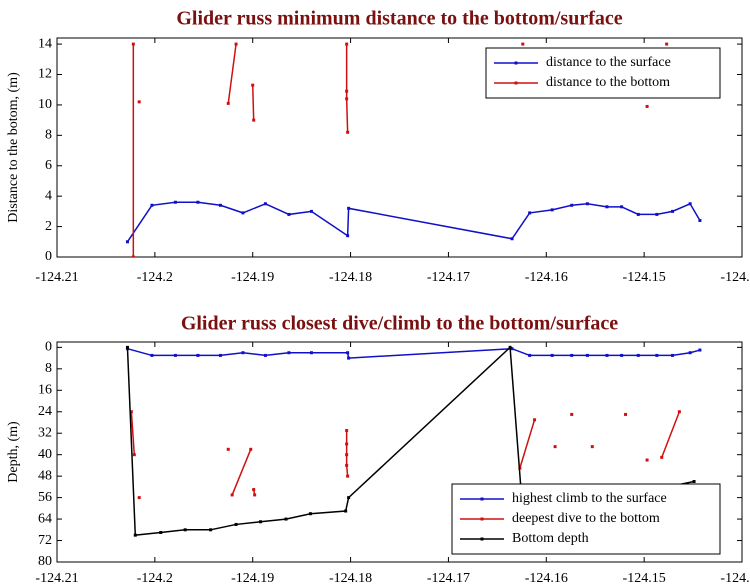 The image size is (750, 587). I want to click on y-tick-label: 2, so click(48, 226).